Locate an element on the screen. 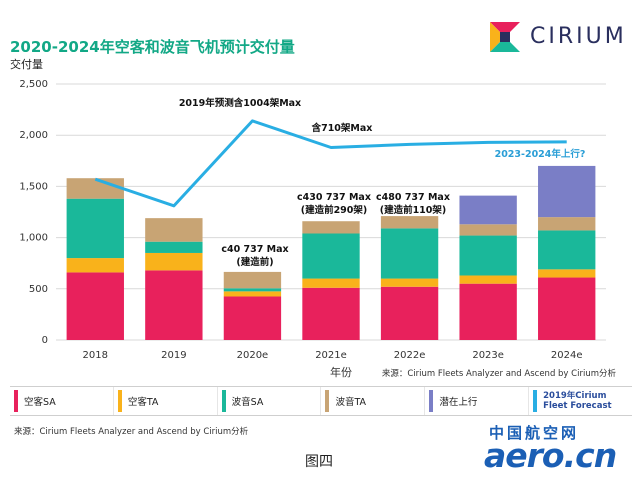  cirium-logo-text: CIRIUM is located at coordinates (578, 36).